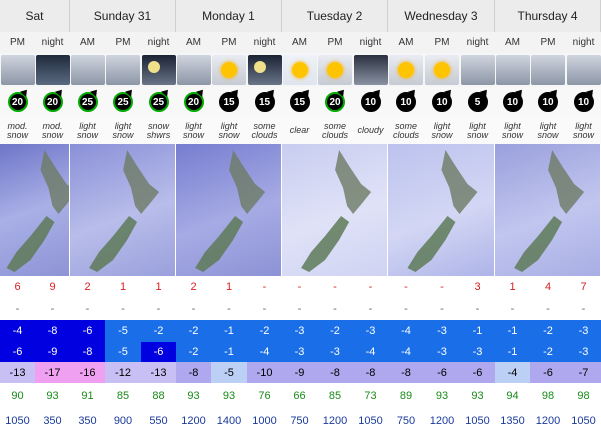  I want to click on wind-cell: 25, so click(123, 102).